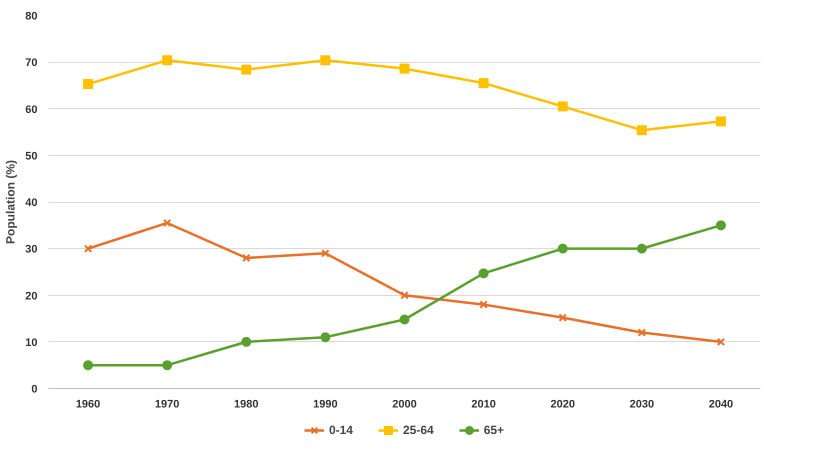  What do you see at coordinates (31, 203) in the screenshot?
I see `y-tick-label: 40` at bounding box center [31, 203].